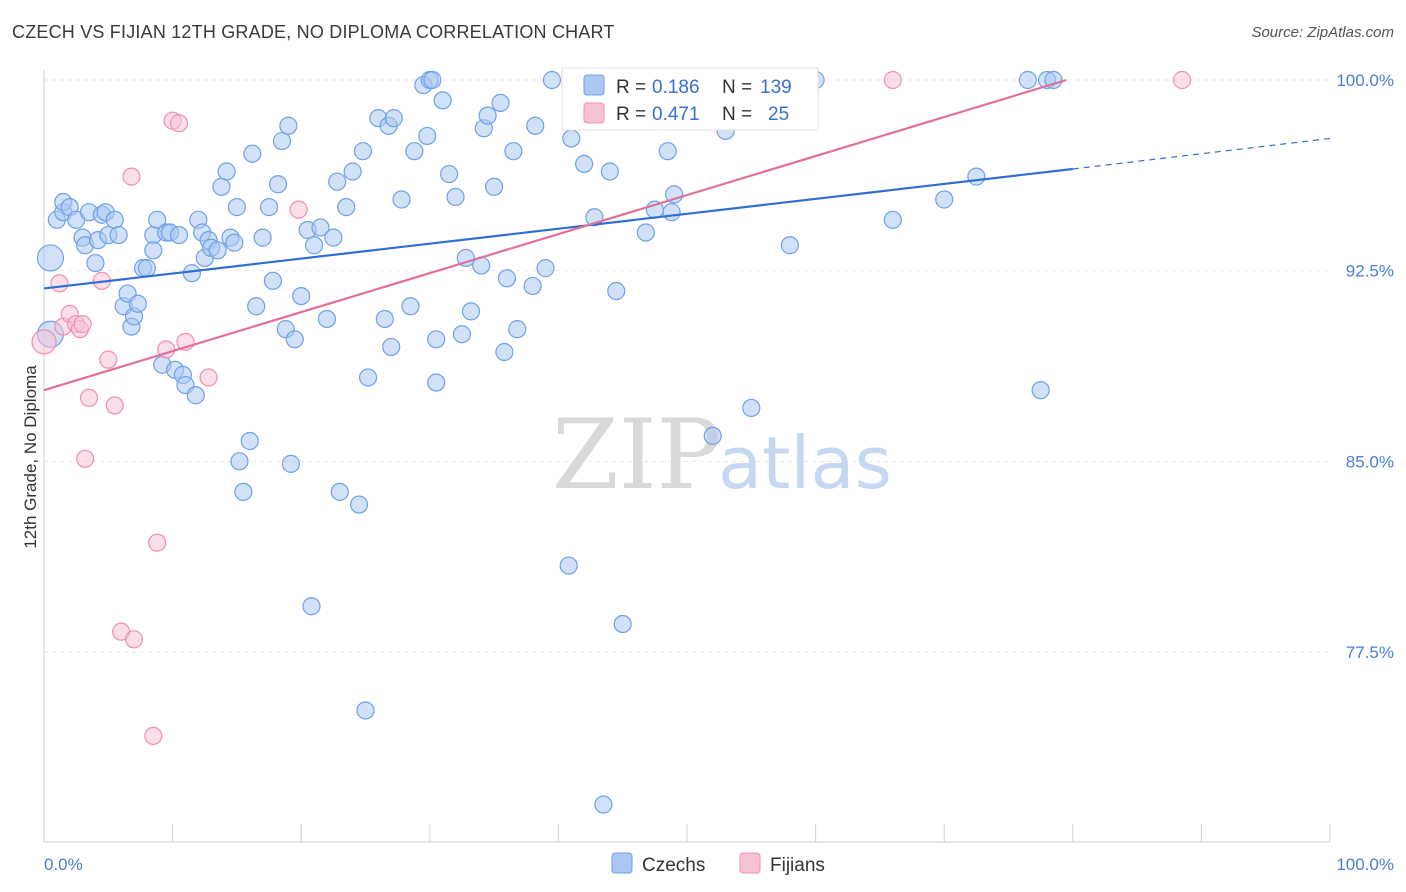  Describe the element at coordinates (750, 863) in the screenshot. I see `bottom-legend-swatch-fijians` at that location.